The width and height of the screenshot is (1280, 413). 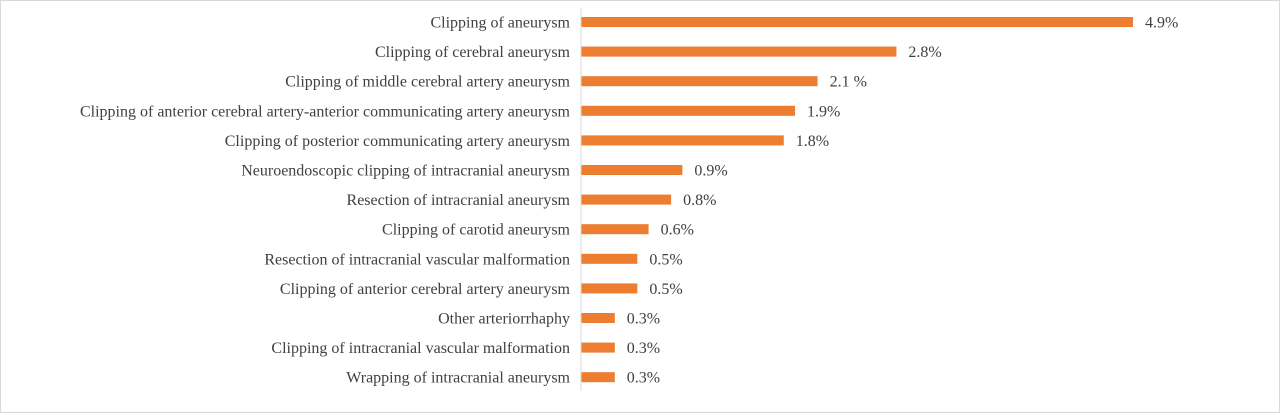 What do you see at coordinates (504, 319) in the screenshot?
I see `category-label: Other arteriorrhaphy` at bounding box center [504, 319].